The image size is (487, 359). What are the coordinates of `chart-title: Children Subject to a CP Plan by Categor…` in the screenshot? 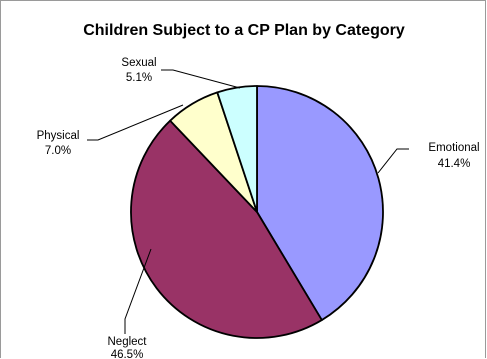 It's located at (244, 30).